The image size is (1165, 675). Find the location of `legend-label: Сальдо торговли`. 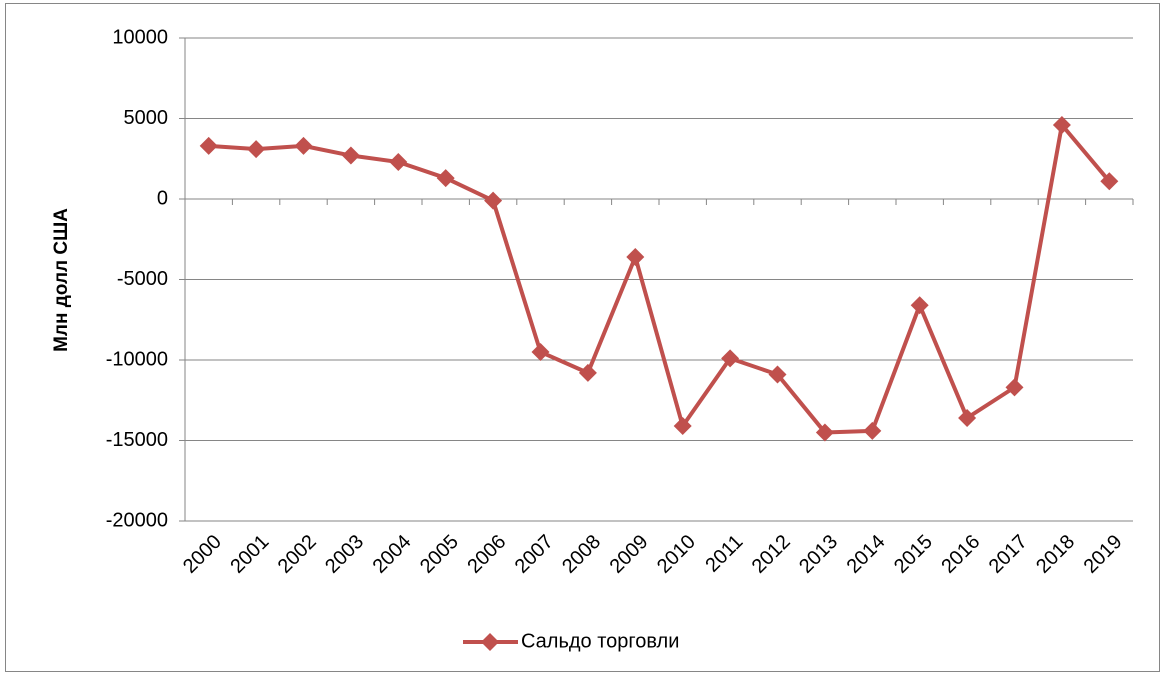

legend-label: Сальдо торговли is located at coordinates (600, 641).